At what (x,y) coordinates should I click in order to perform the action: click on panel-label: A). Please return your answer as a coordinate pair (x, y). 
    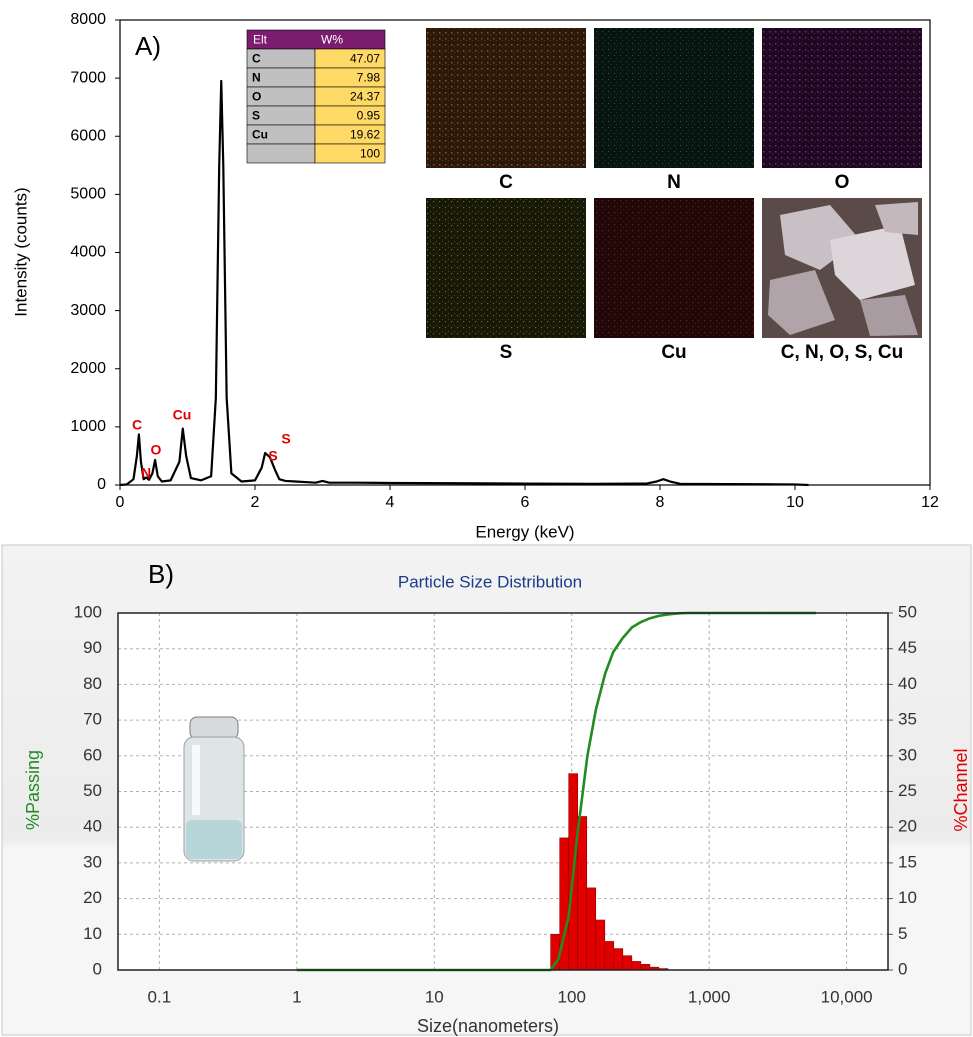
    Looking at the image, I should click on (148, 46).